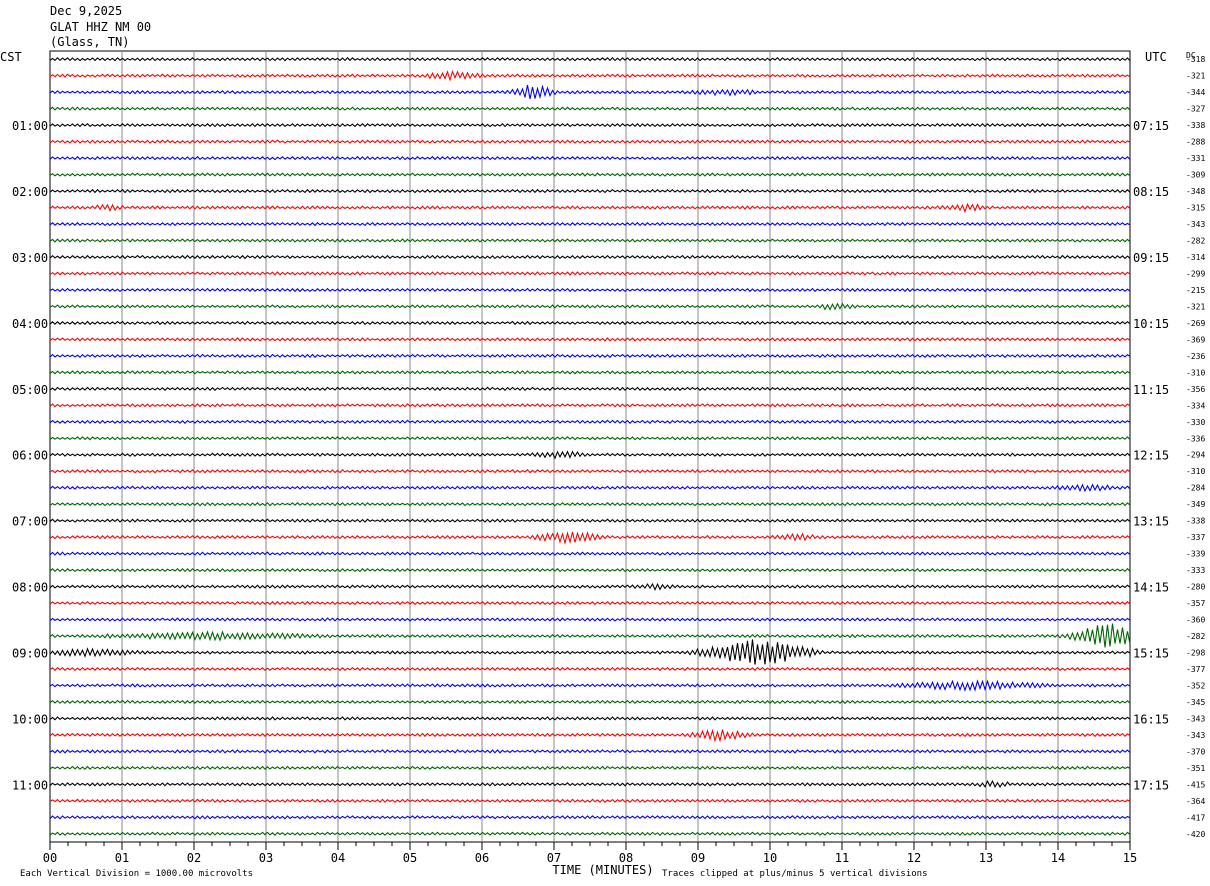 The width and height of the screenshot is (1210, 886). I want to click on x-tick-label: 00, so click(50, 858).